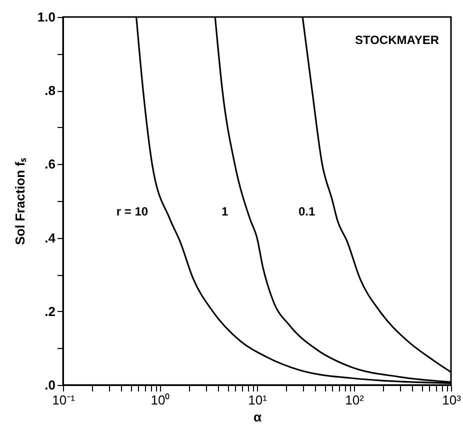  Describe the element at coordinates (50, 311) in the screenshot. I see `y-tick-label: .2` at that location.